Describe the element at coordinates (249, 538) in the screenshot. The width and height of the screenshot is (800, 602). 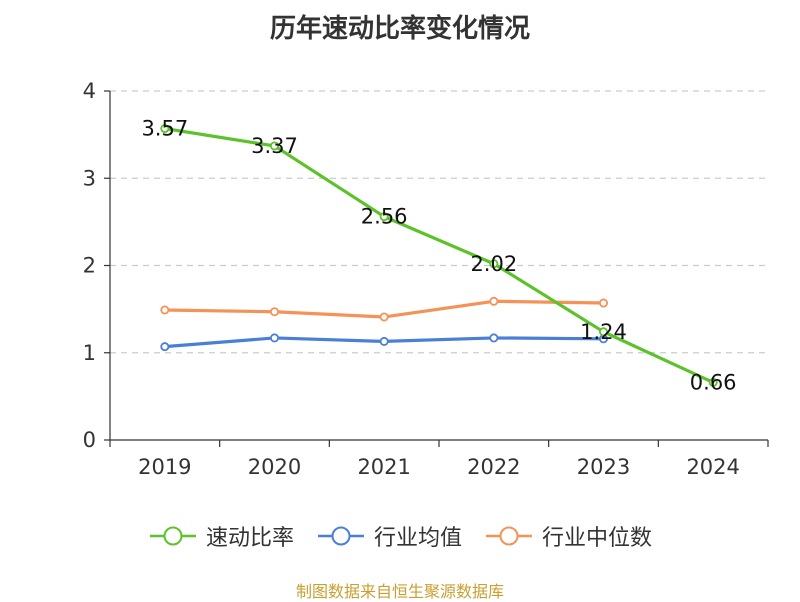
I see `legend-label: 速动比率` at that location.